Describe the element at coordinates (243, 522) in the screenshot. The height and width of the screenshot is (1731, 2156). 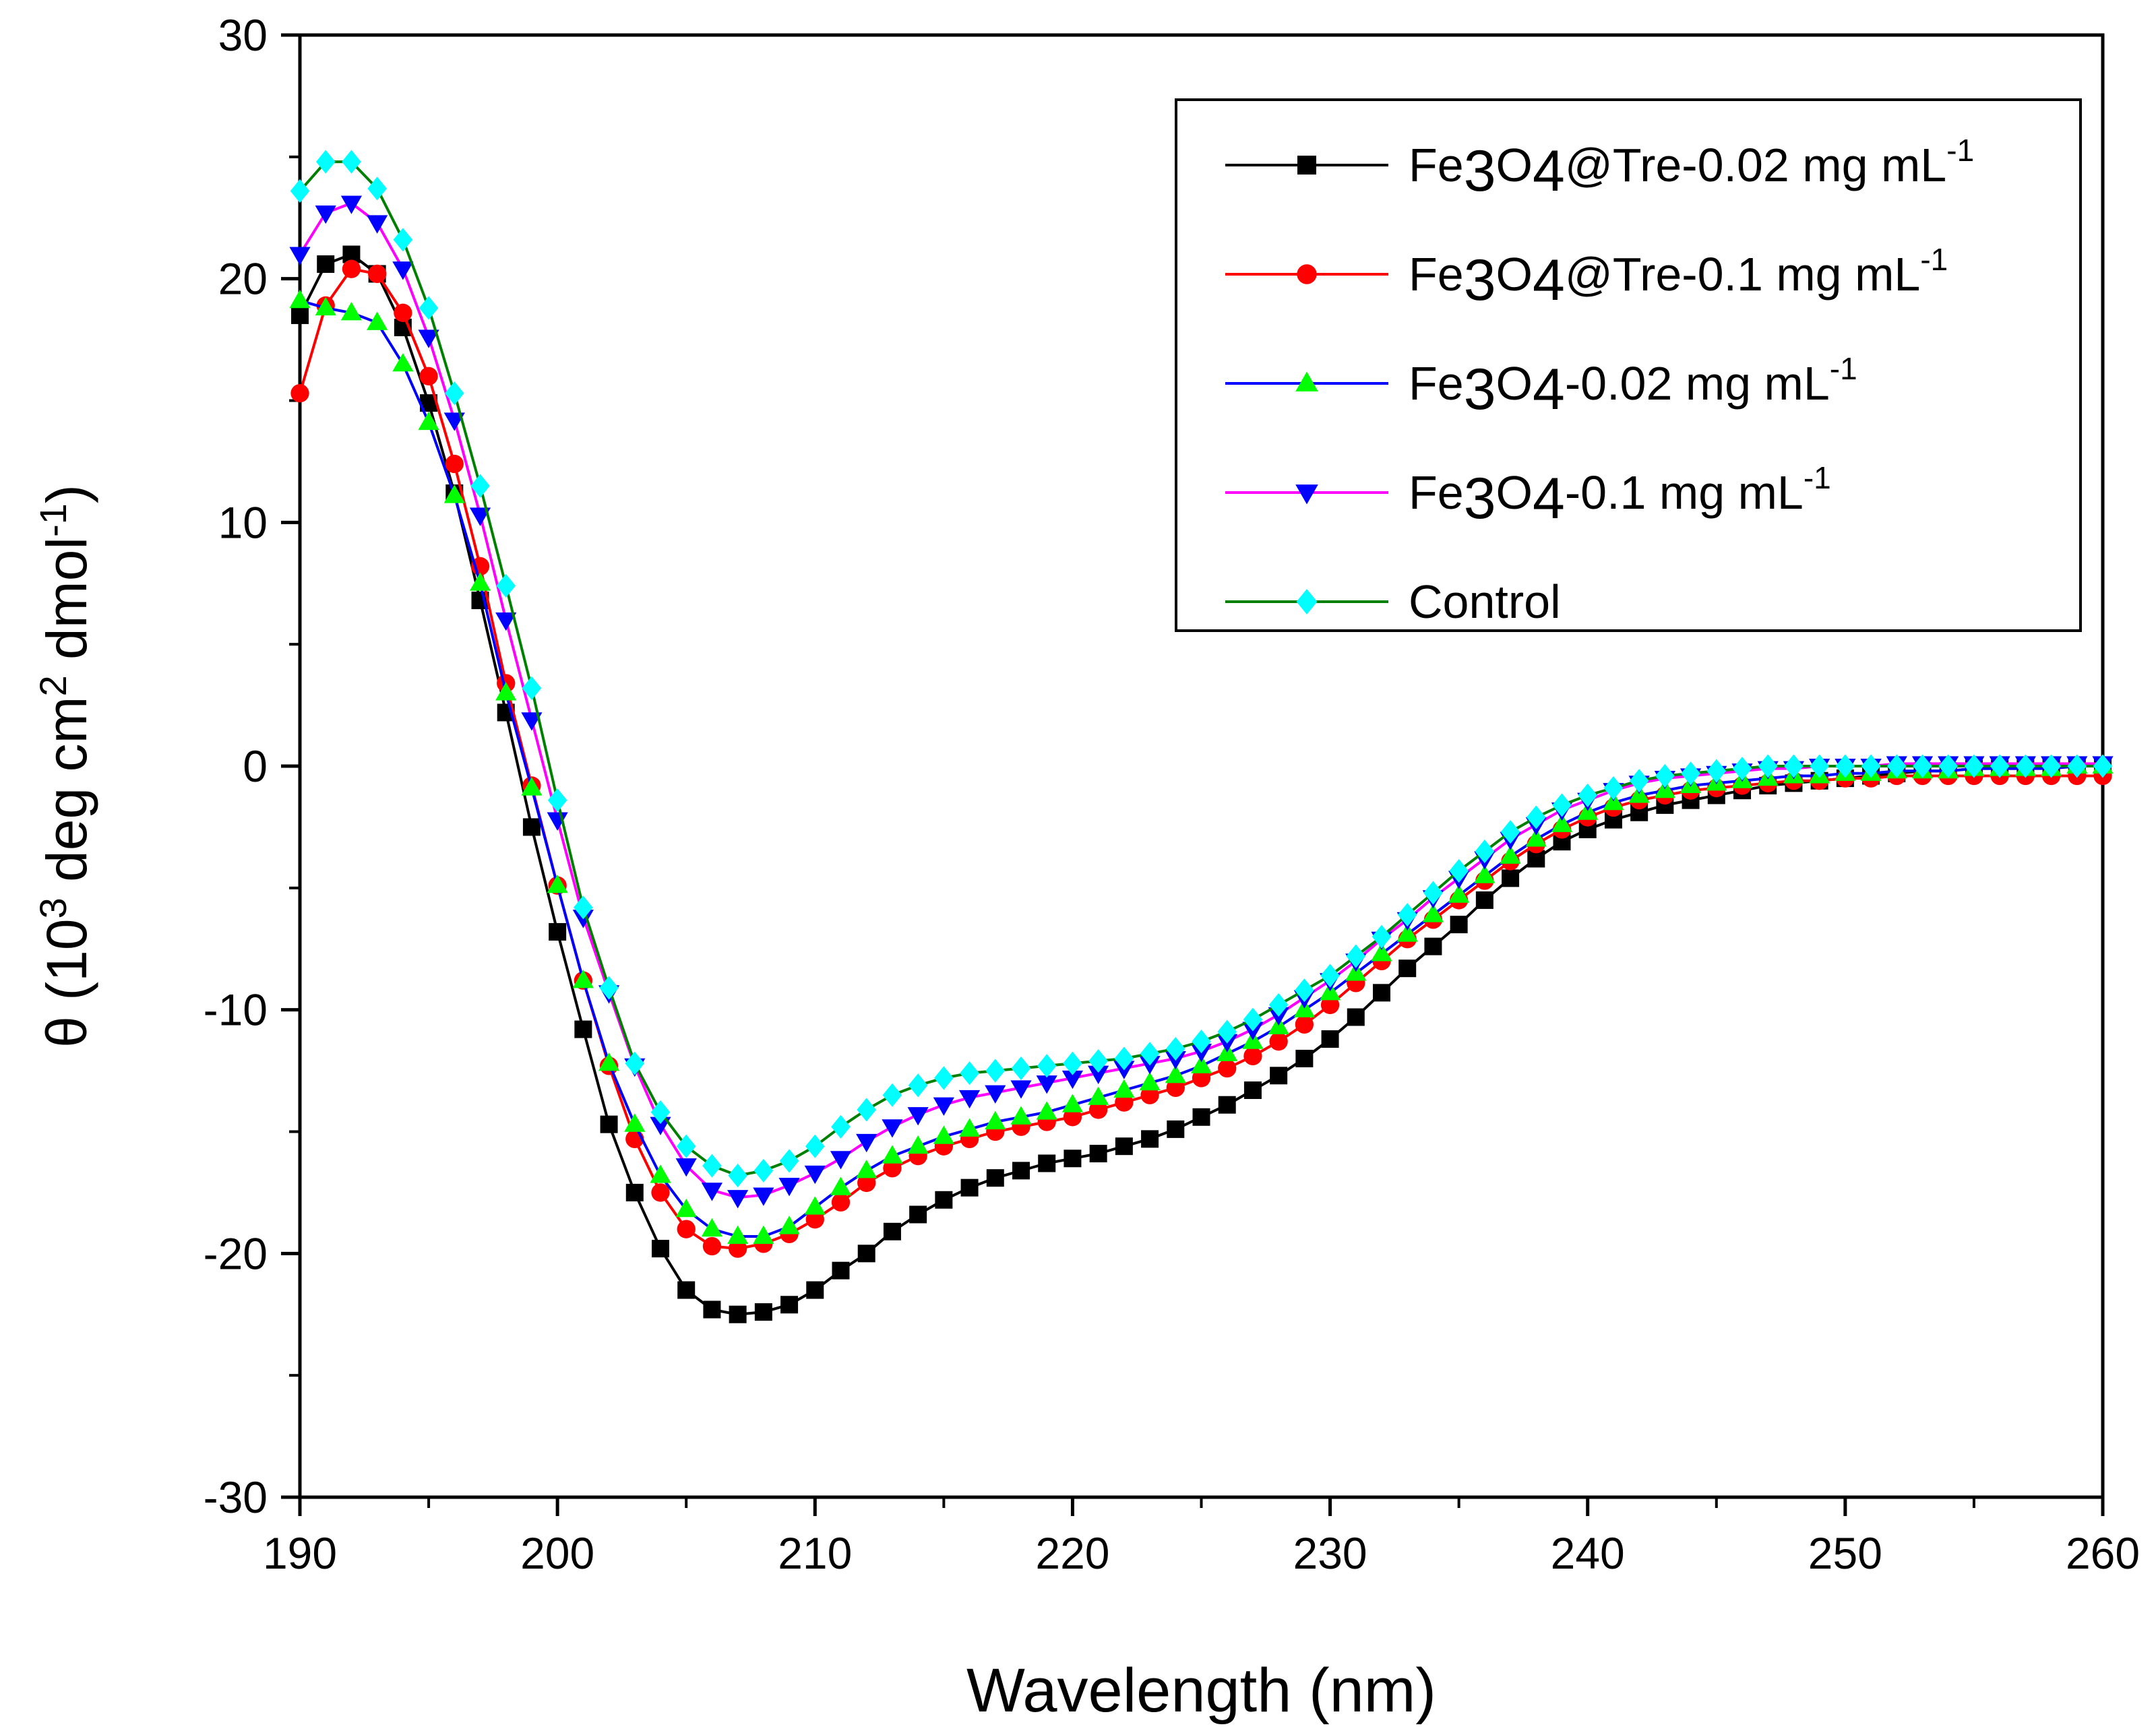
I see `y-tick-label: 10` at that location.